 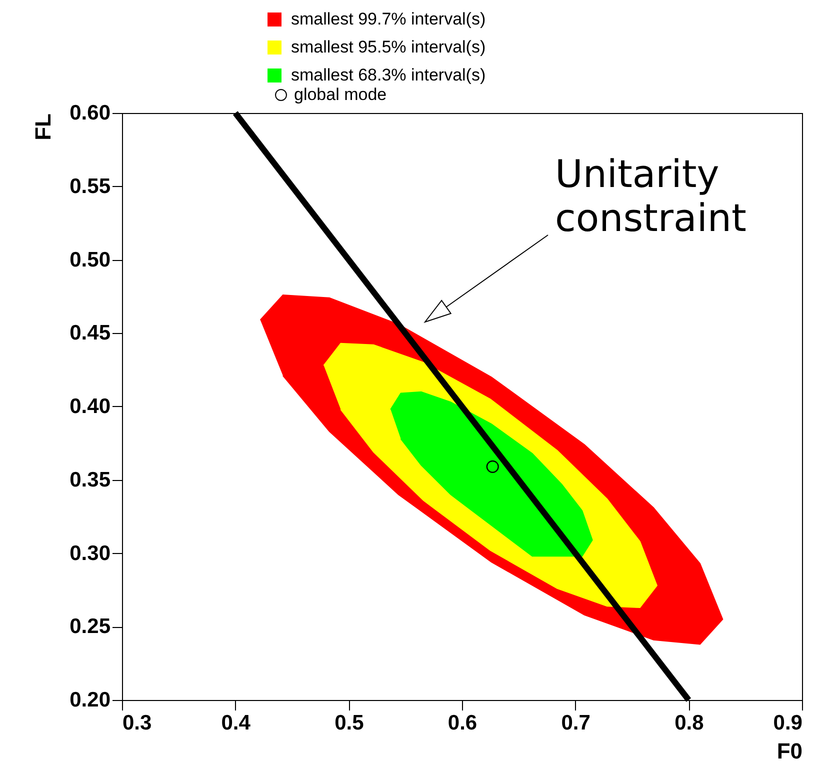 What do you see at coordinates (340, 94) in the screenshot?
I see `legend-label: global mode` at bounding box center [340, 94].